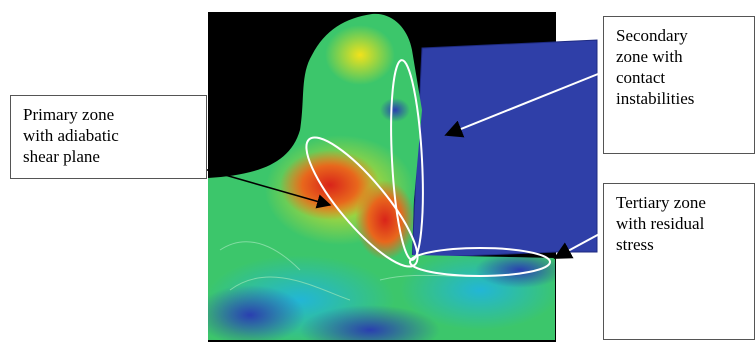 Image resolution: width=756 pixels, height=346 pixels. I want to click on primary-label-line: shear plane, so click(61, 156).